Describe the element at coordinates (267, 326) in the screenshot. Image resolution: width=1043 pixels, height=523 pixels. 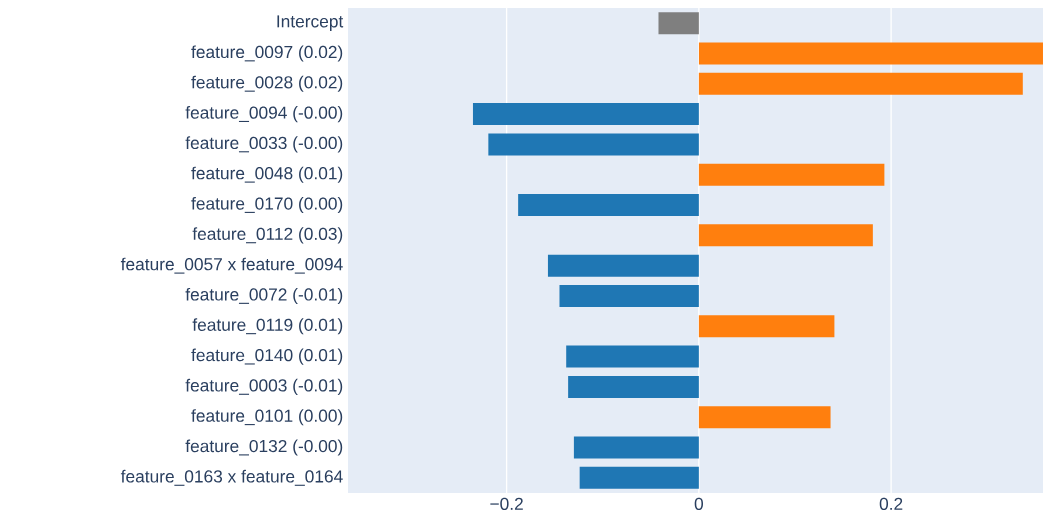
I see `y-tick-label: feature_0119 (0.01)` at that location.